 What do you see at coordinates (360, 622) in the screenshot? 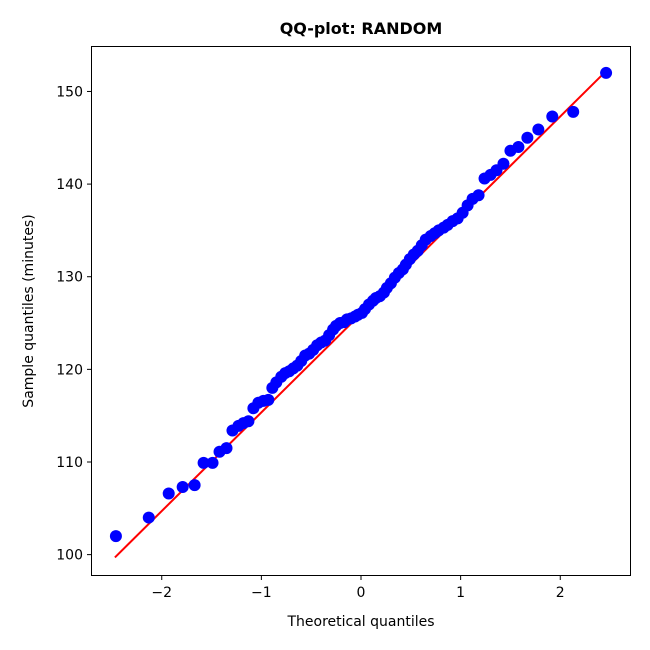
I see `x-axis-title: Theoretical quantiles` at bounding box center [360, 622].